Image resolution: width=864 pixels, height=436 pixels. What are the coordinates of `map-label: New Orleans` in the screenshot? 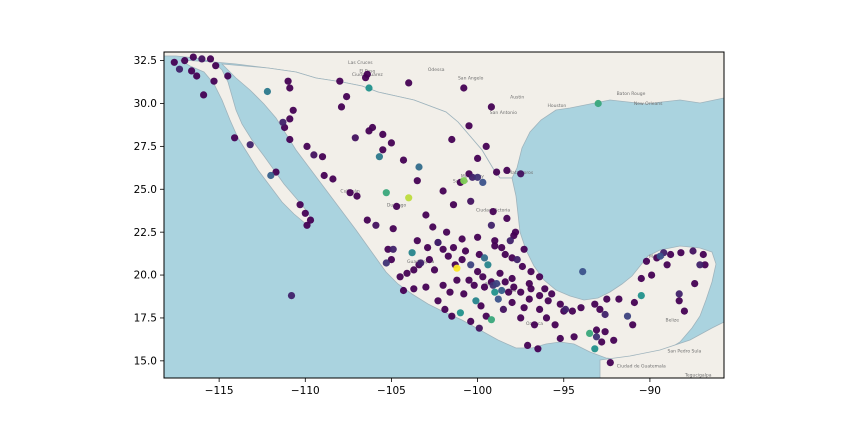 It's located at (648, 104).